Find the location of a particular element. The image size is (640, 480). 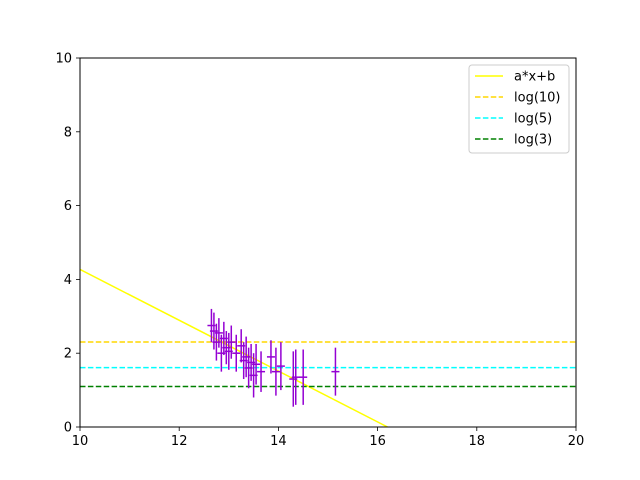

x-tick-label: 20 is located at coordinates (576, 441).